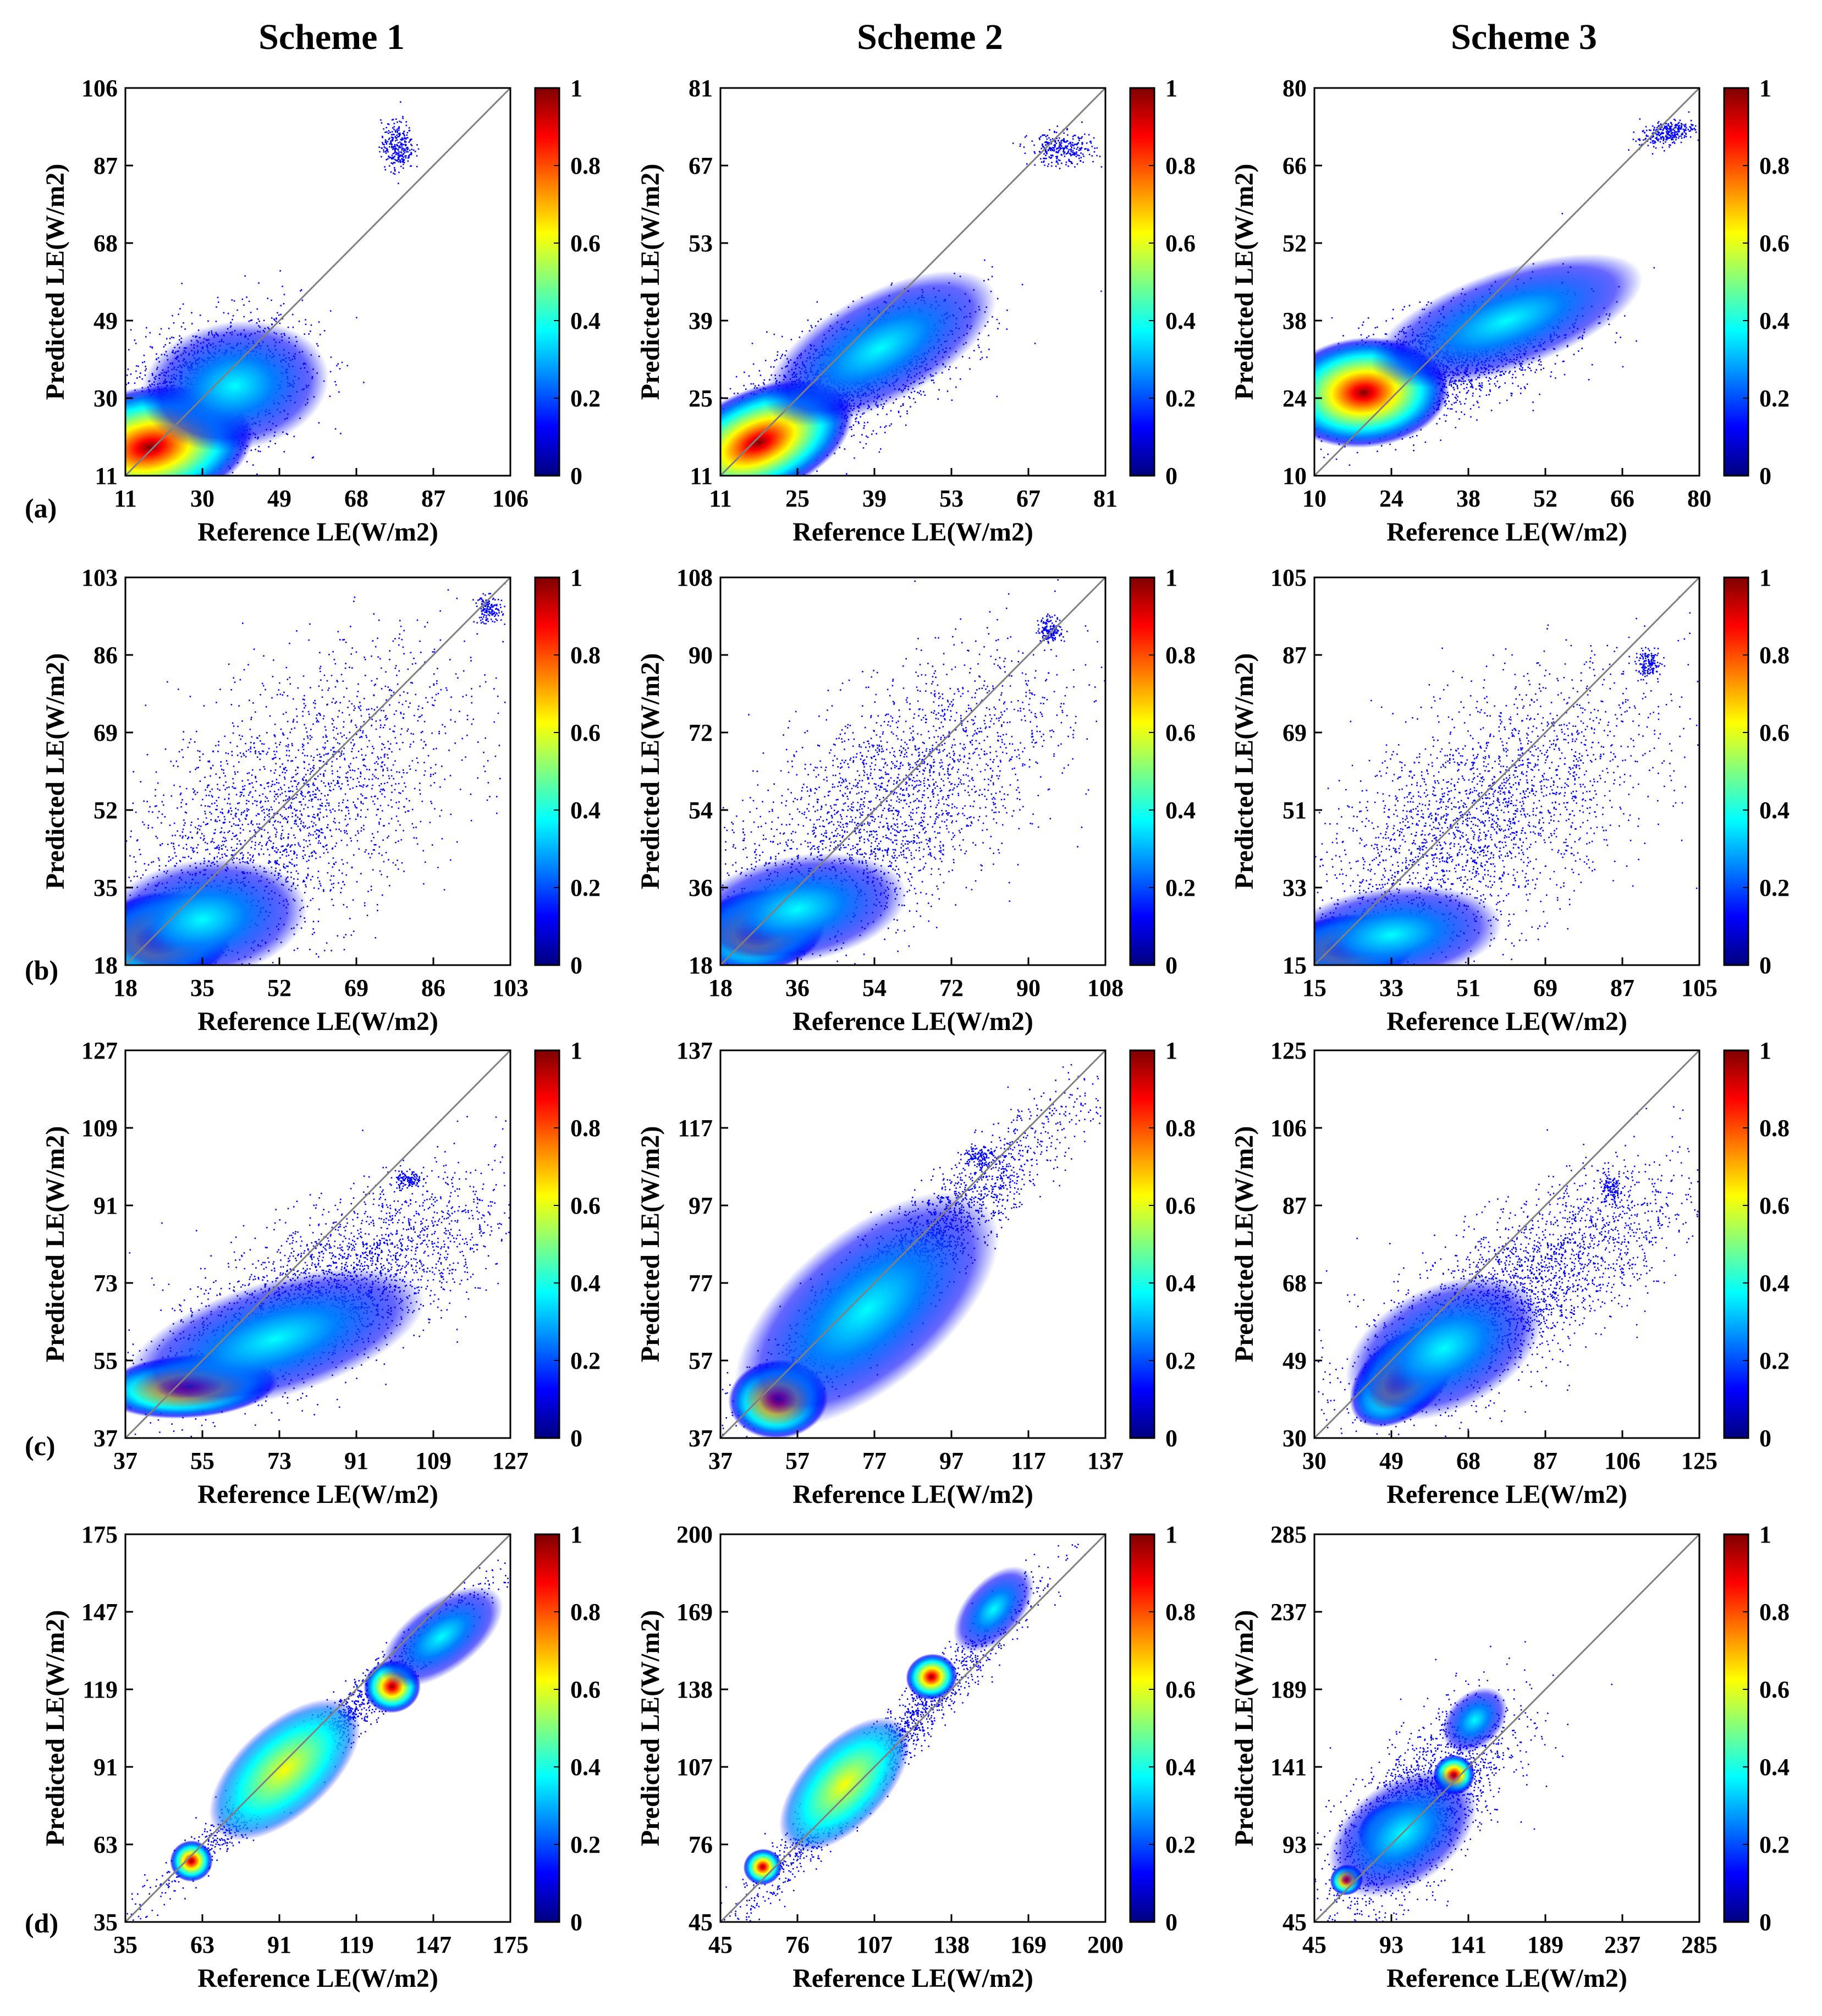 The height and width of the screenshot is (2016, 1822). I want to click on x-tick-label: 67, so click(1028, 498).